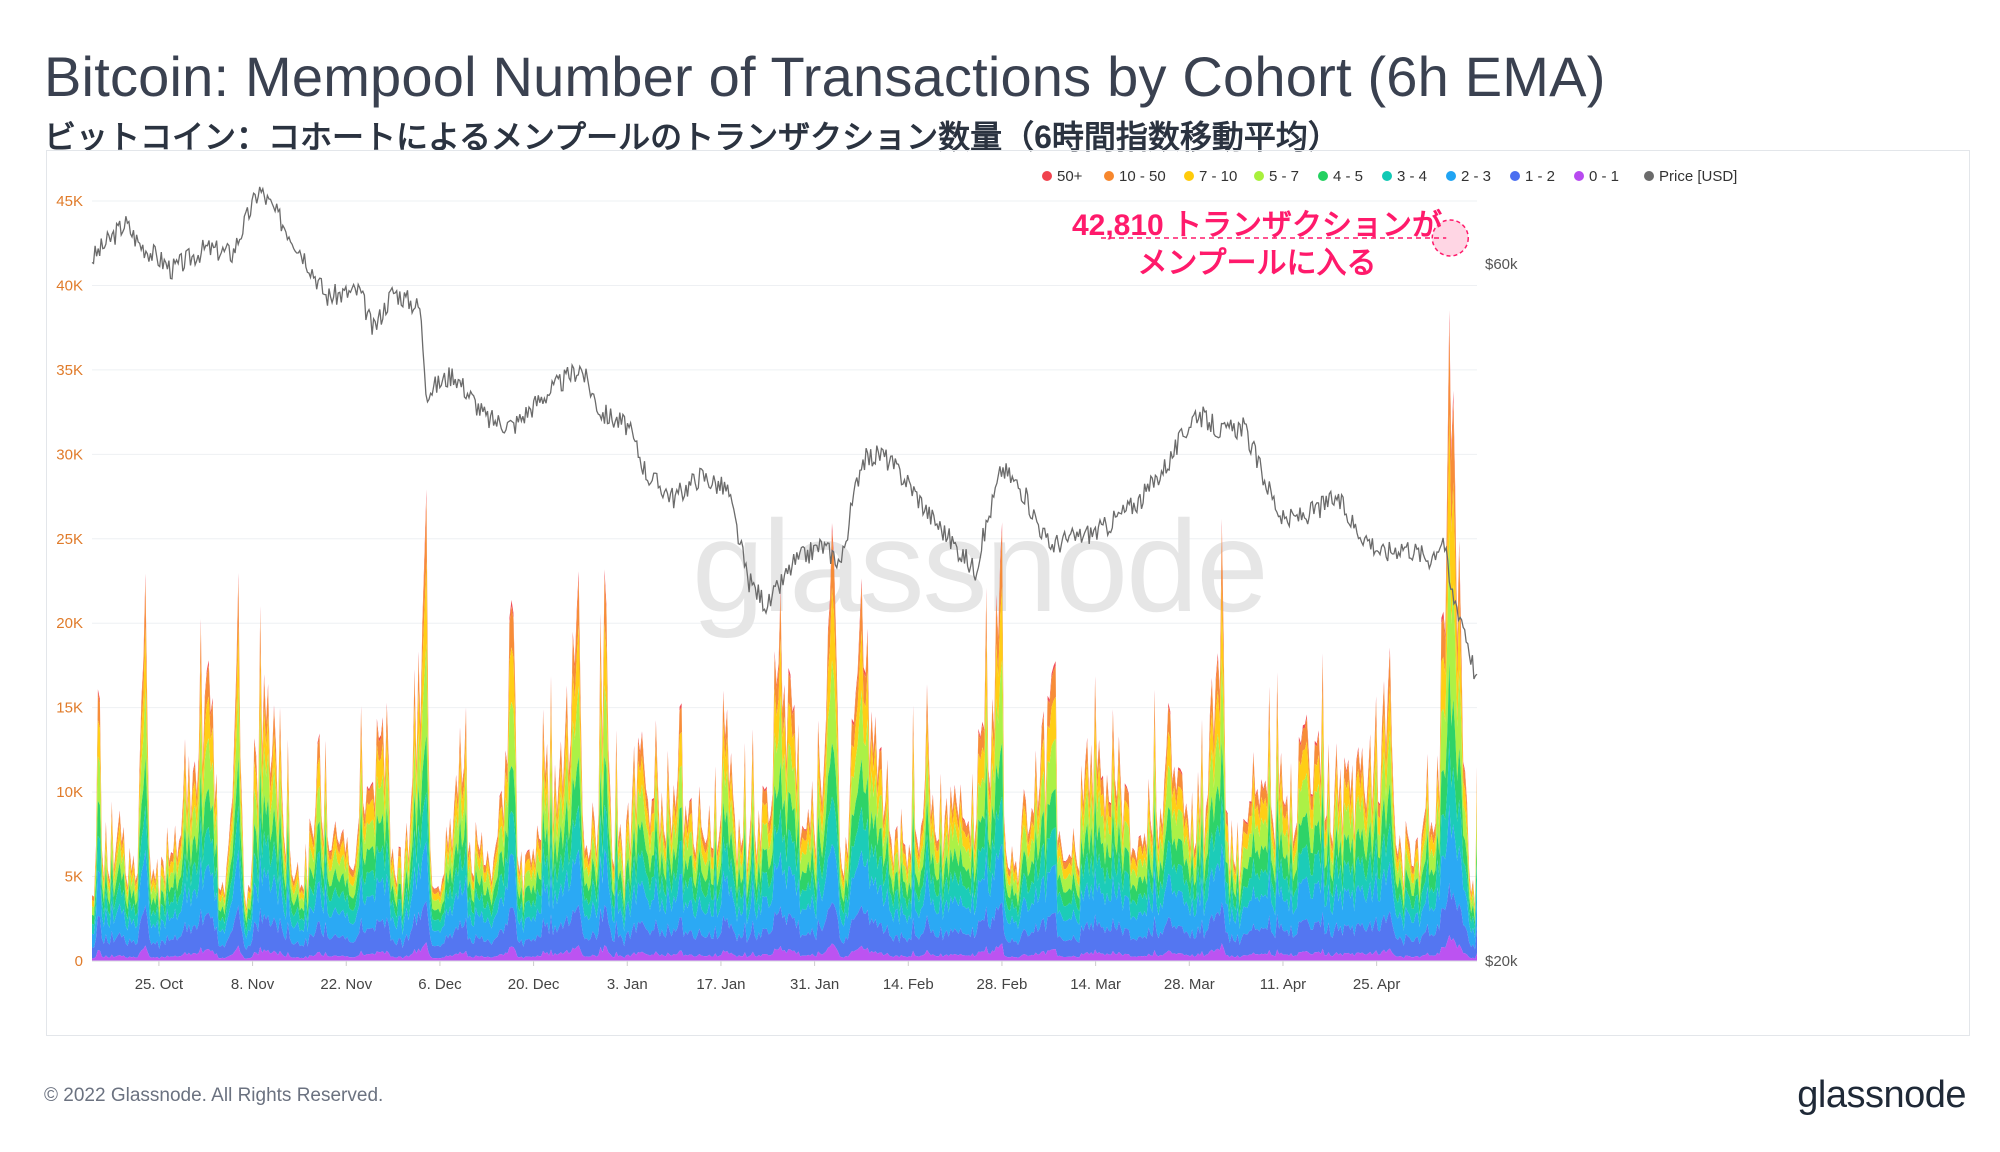 Image resolution: width=2000 pixels, height=1152 pixels. Describe the element at coordinates (534, 984) in the screenshot. I see `x-tick-label: 20. Dec` at that location.